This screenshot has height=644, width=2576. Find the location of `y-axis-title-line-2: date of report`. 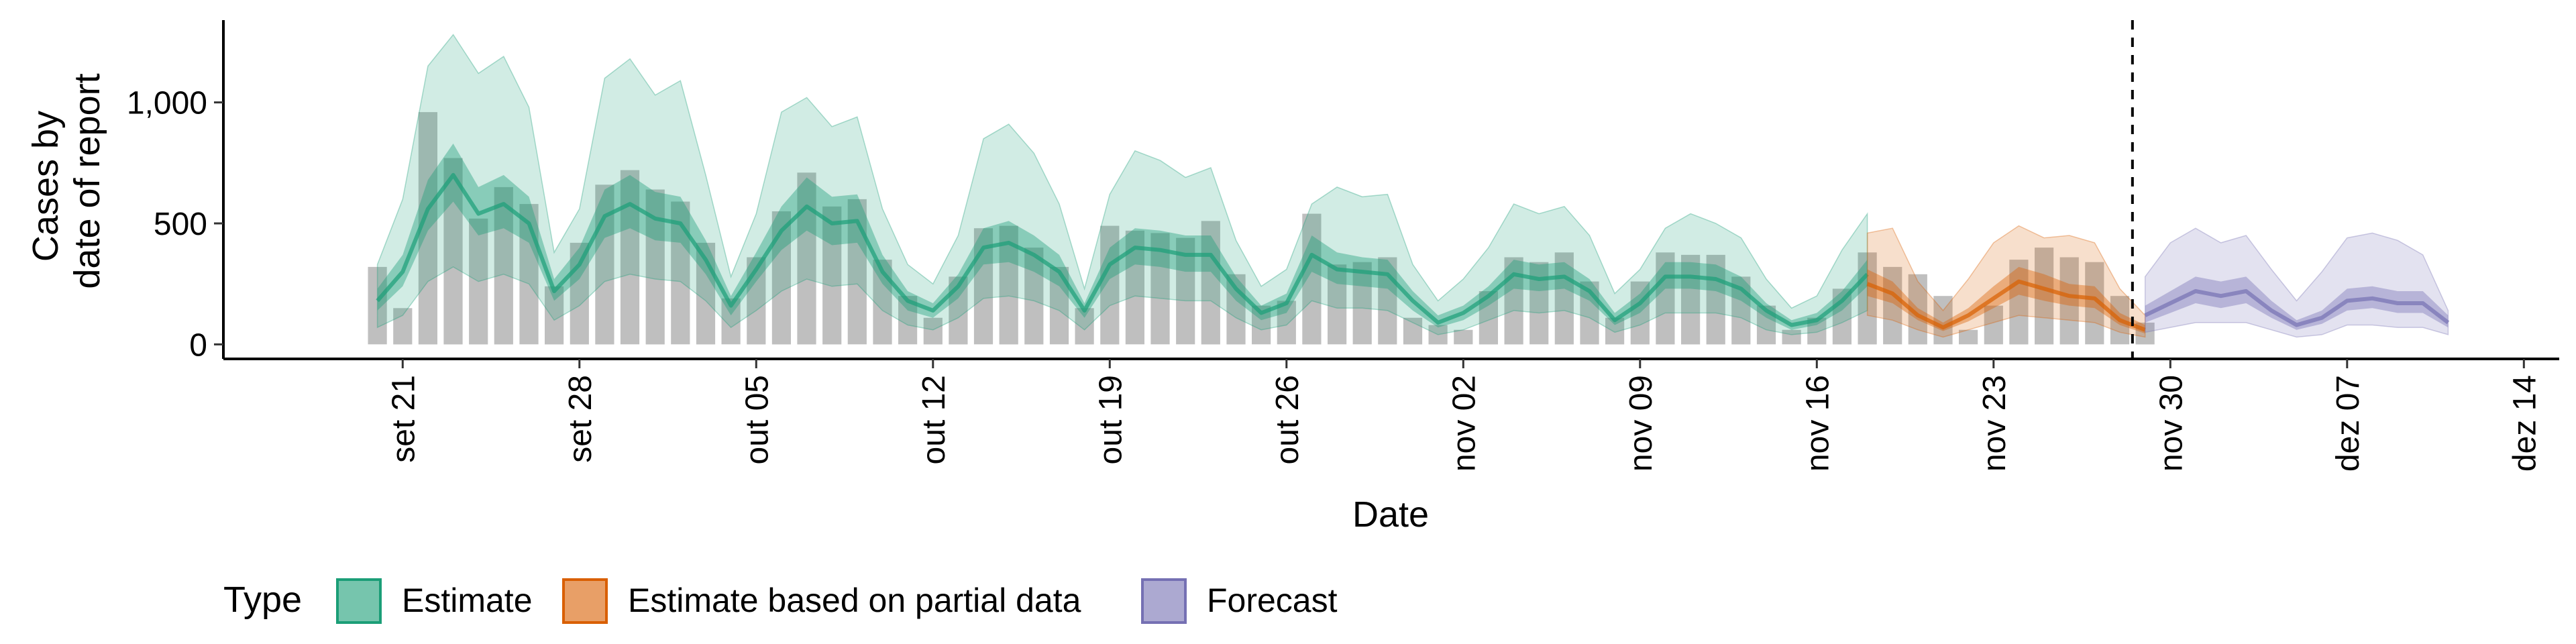

y-axis-title-line-2: date of report is located at coordinates (87, 180).